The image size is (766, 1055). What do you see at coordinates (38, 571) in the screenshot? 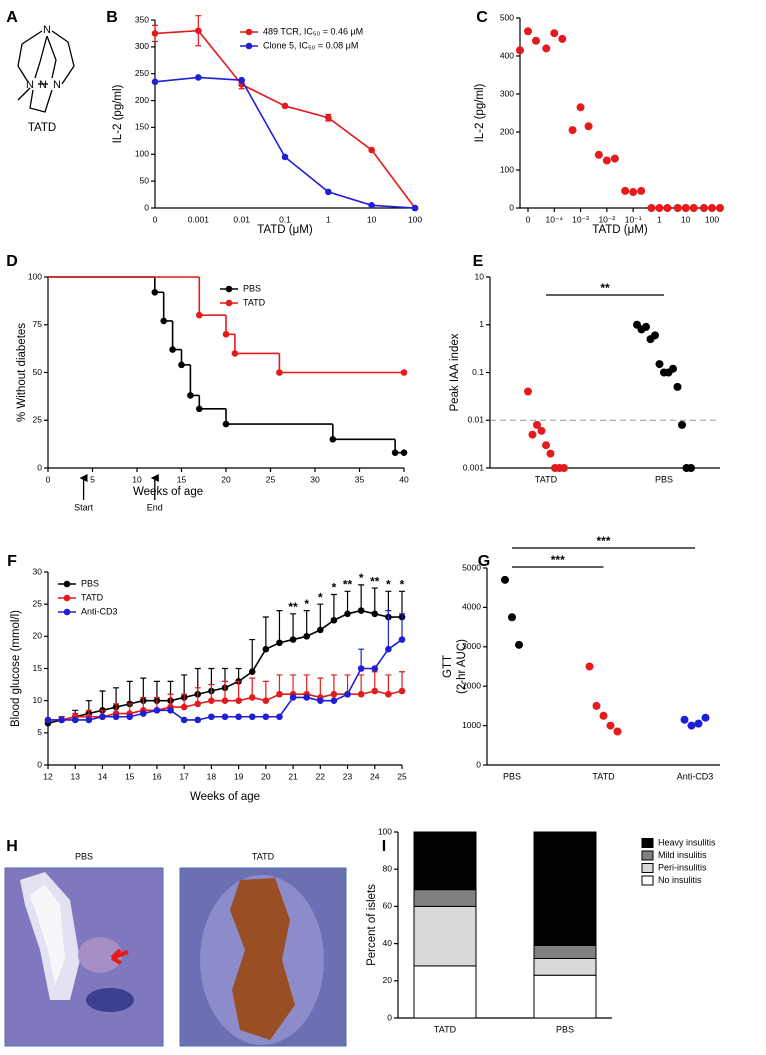
I see `y-tick-label: 30` at bounding box center [38, 571].